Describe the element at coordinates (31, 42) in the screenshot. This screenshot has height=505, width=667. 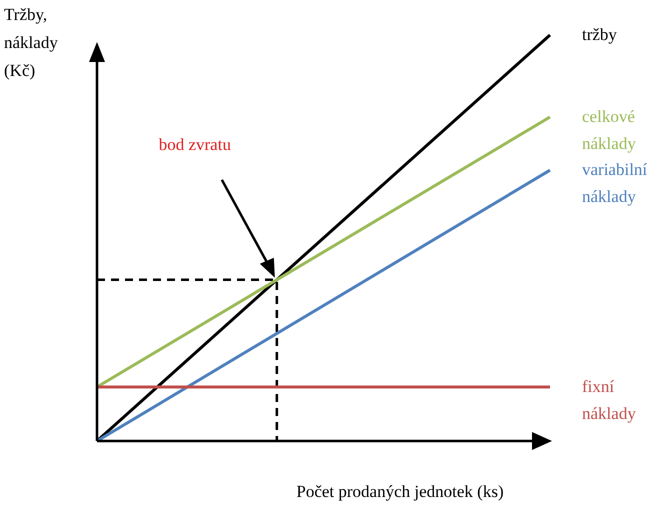
I see `y-axis-title: Tržby, náklady (Kč)` at that location.